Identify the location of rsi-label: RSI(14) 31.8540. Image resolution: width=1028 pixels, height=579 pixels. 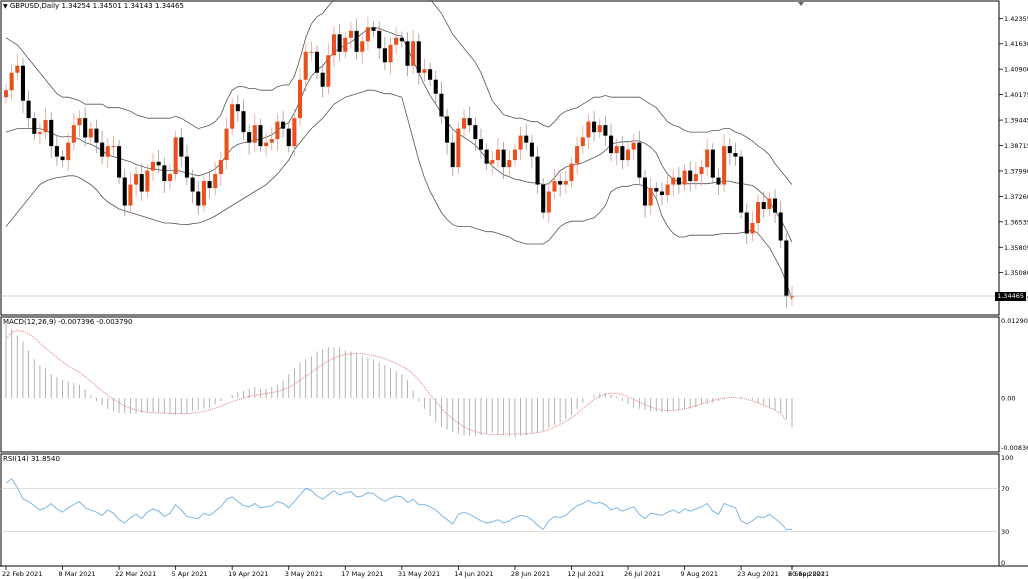
(31, 459).